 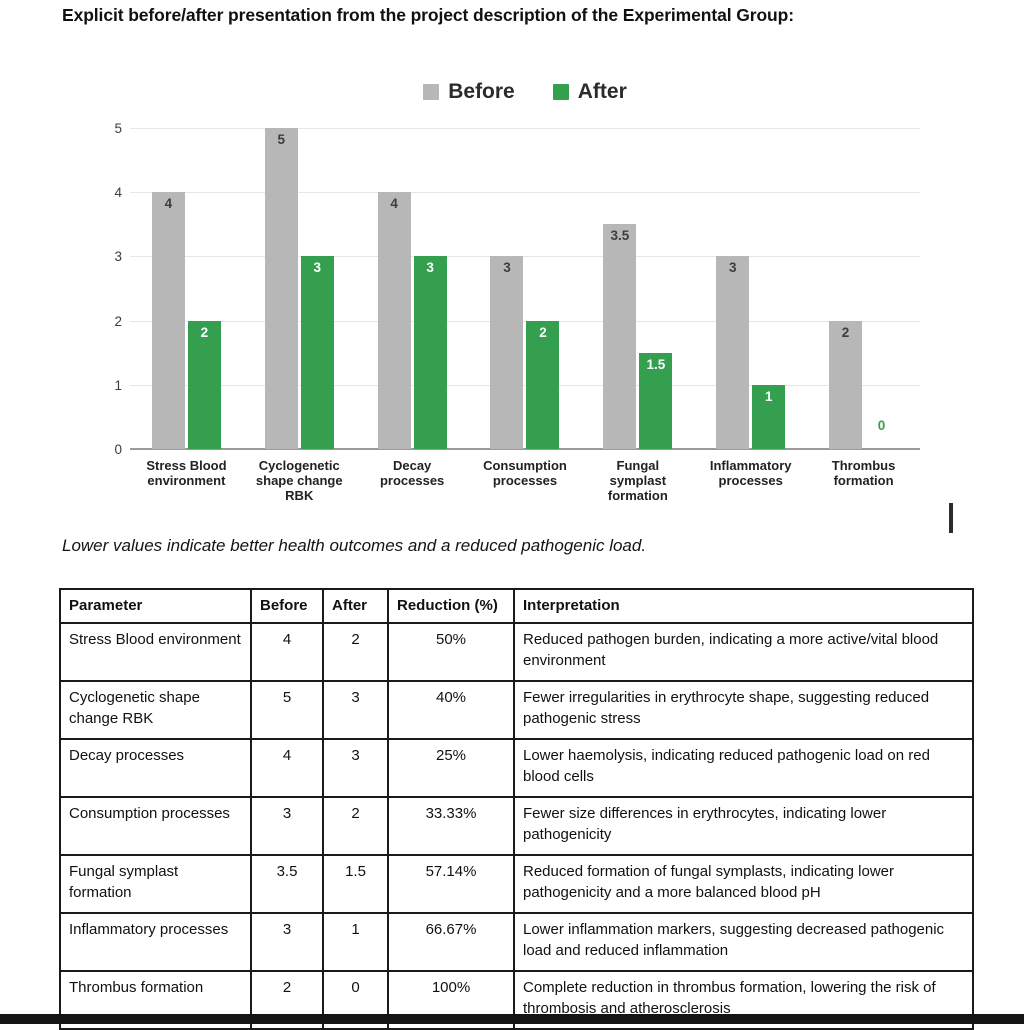 What do you see at coordinates (769, 417) in the screenshot?
I see `after-bar: 1` at bounding box center [769, 417].